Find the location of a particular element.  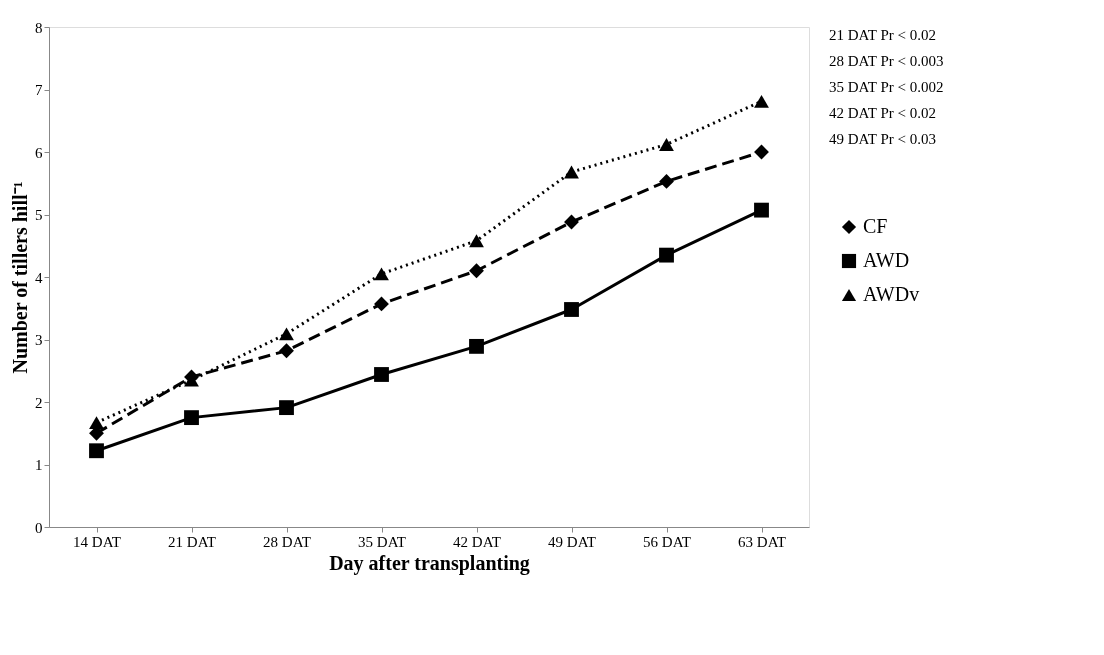

text: 21 DAT Pr < 0.02 is located at coordinates (882, 35).